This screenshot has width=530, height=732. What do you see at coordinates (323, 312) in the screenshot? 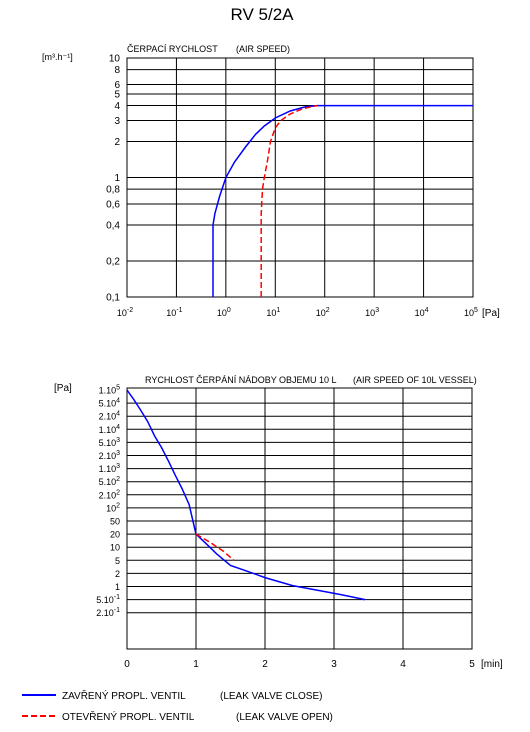
I see `x-tick-label: 10²` at bounding box center [323, 312].